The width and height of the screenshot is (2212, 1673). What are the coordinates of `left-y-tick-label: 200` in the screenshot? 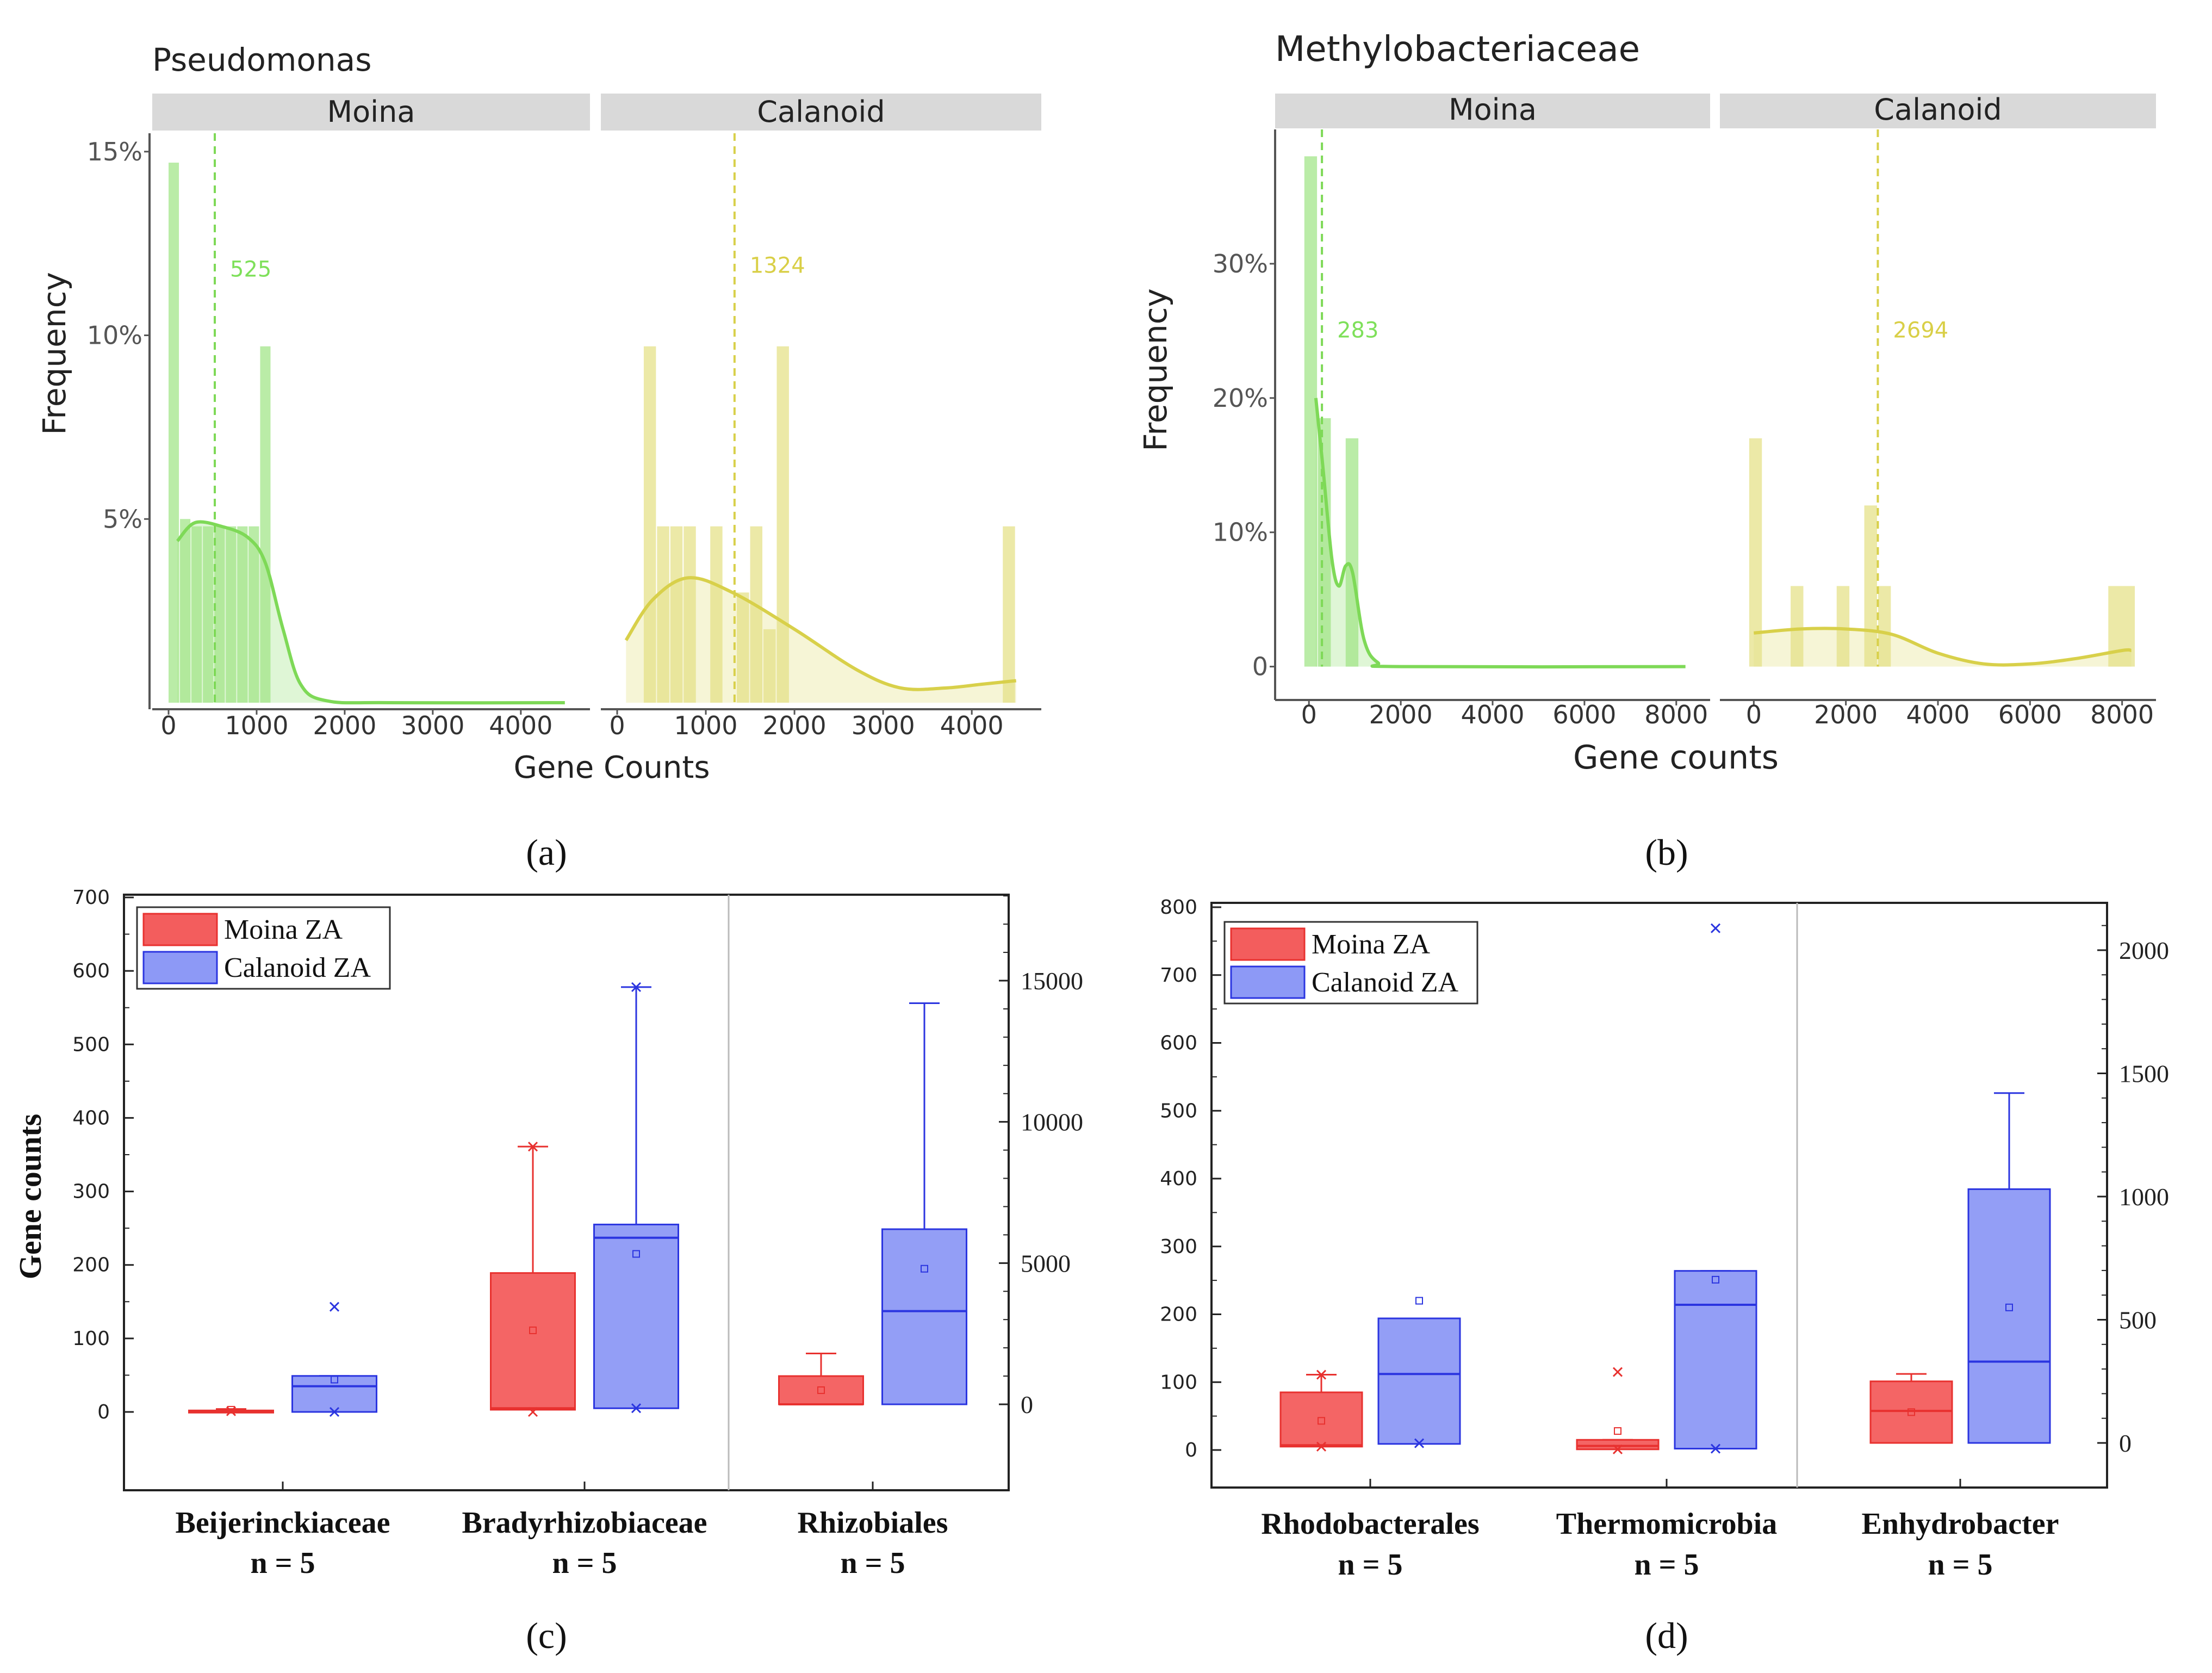 It's located at (91, 1265).